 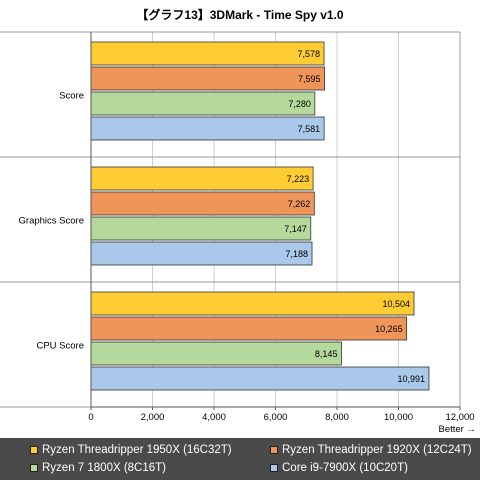 I want to click on category-label: Score, so click(x=71, y=96).